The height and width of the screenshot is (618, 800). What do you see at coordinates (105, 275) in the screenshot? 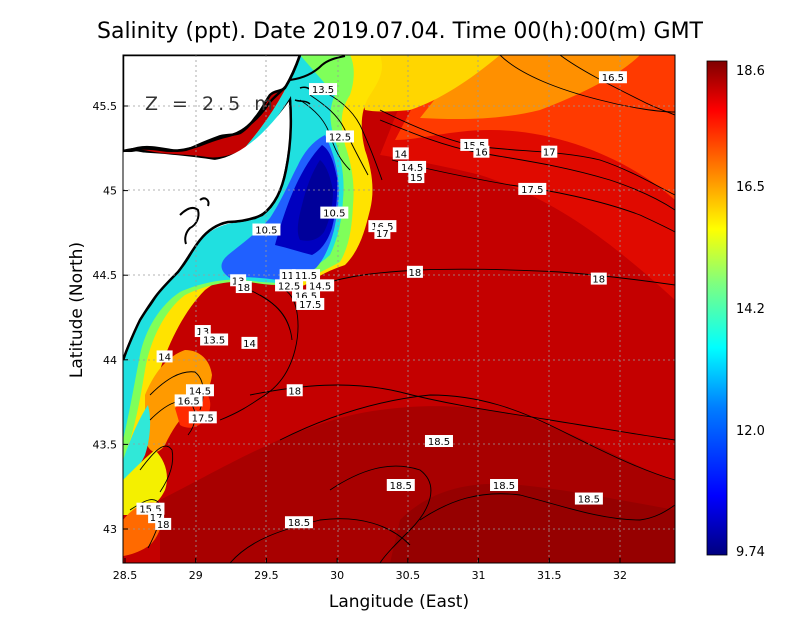
I see `y-tick-label: 44.5` at bounding box center [105, 275].